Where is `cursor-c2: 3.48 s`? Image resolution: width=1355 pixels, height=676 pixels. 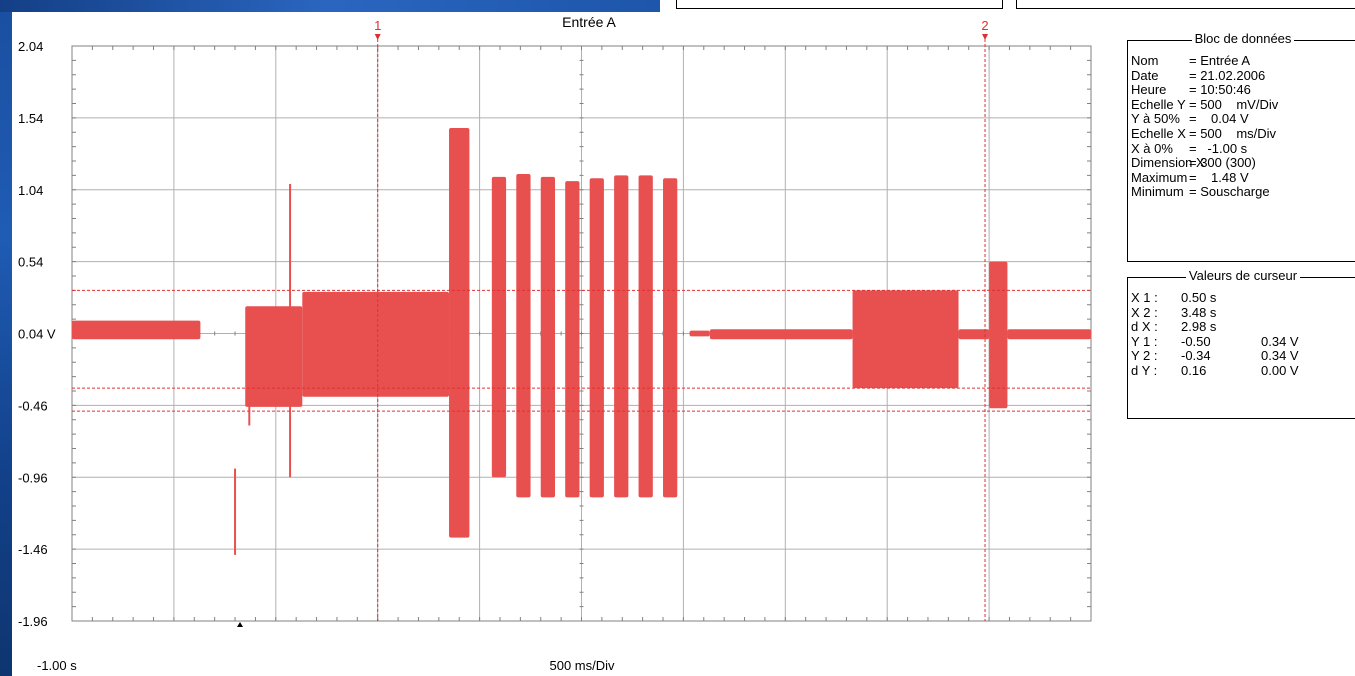 cursor-c2: 3.48 s is located at coordinates (1199, 312).